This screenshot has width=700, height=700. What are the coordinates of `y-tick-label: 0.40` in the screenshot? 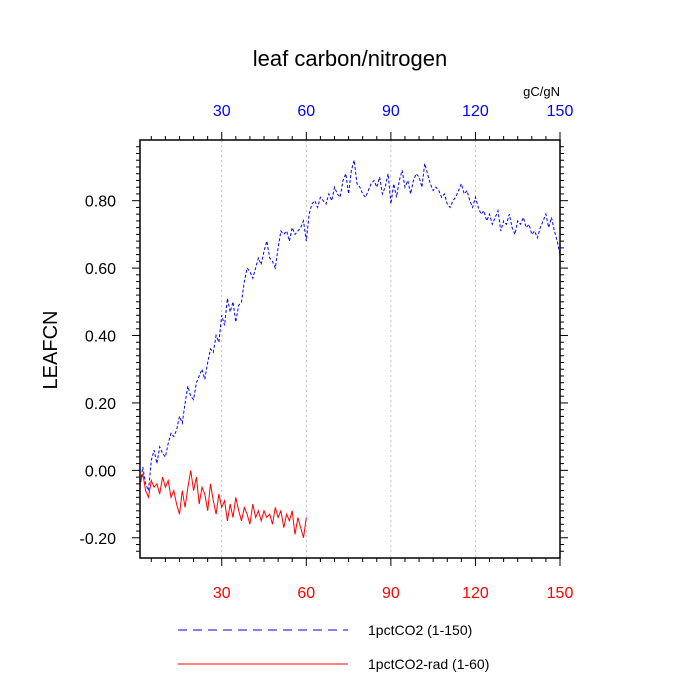 It's located at (100, 337).